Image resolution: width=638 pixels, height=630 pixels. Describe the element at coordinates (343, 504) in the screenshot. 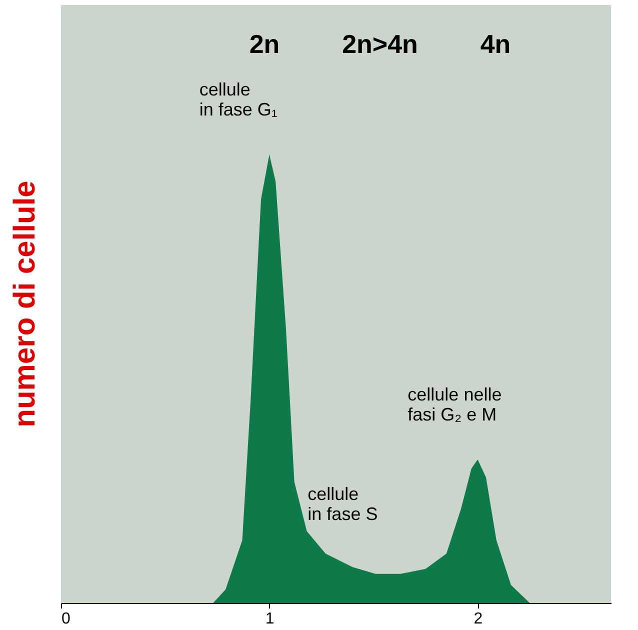

I see `annotation: cellule in fase S` at that location.